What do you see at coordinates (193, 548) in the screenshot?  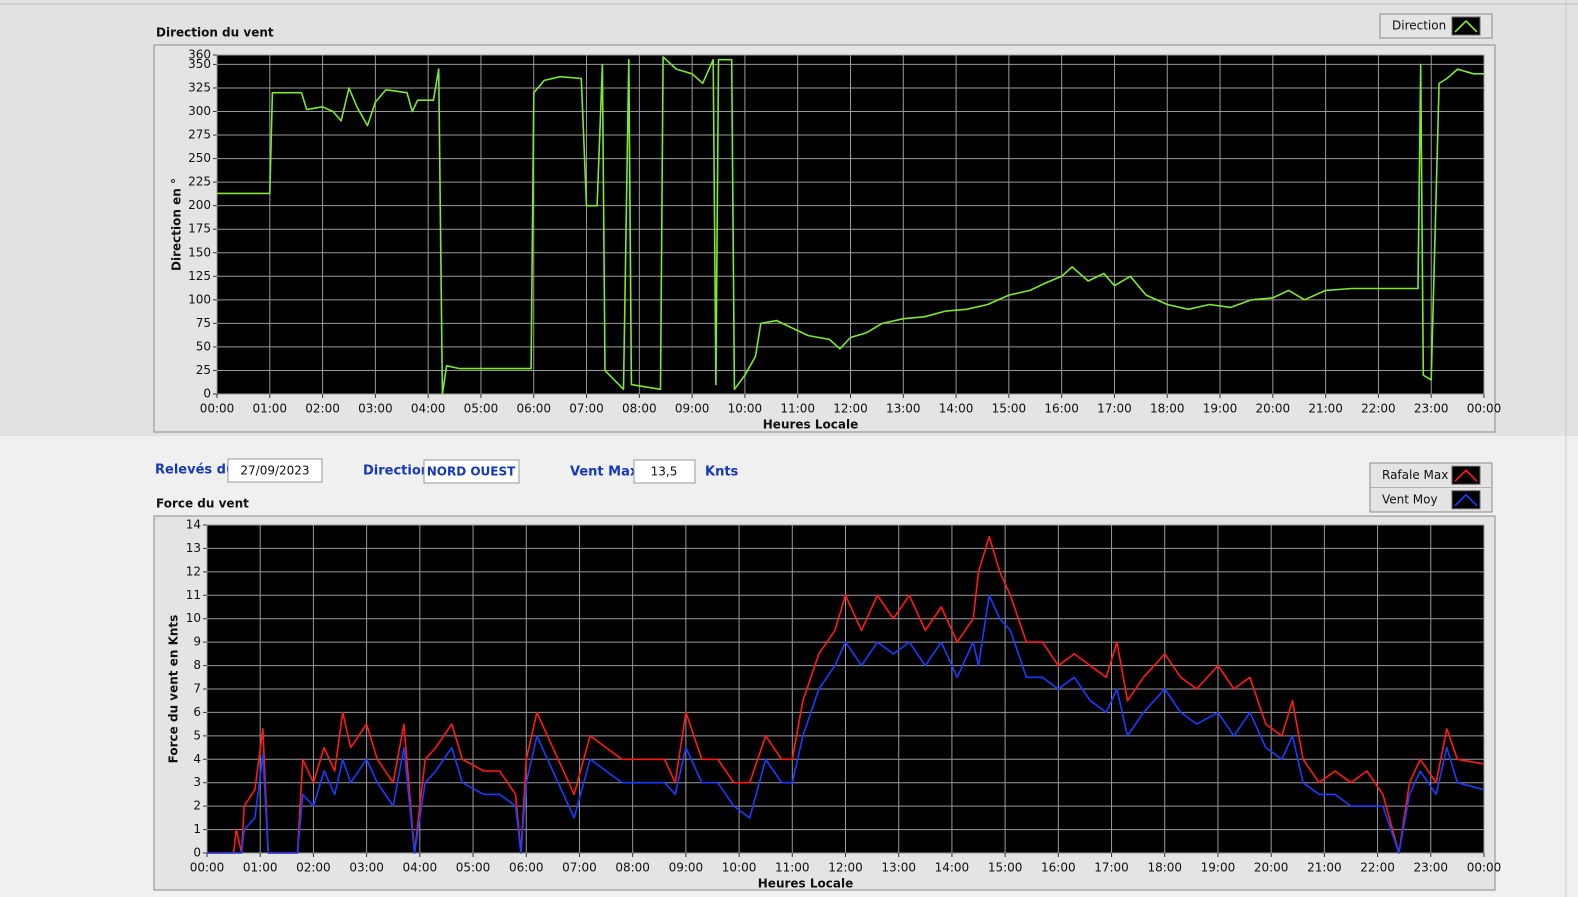 I see `y-tick-label: 13` at bounding box center [193, 548].